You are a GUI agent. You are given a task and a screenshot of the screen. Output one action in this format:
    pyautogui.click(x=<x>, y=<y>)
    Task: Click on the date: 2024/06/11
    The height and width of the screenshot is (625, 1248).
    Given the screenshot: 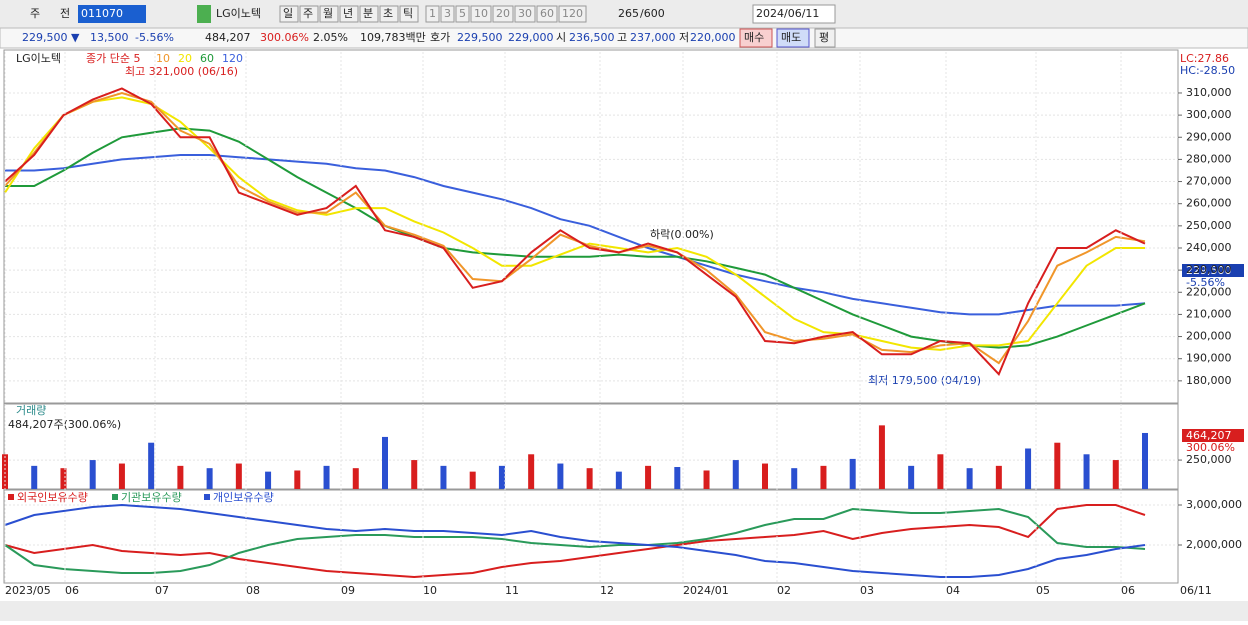 What is the action you would take?
    pyautogui.click(x=787, y=13)
    